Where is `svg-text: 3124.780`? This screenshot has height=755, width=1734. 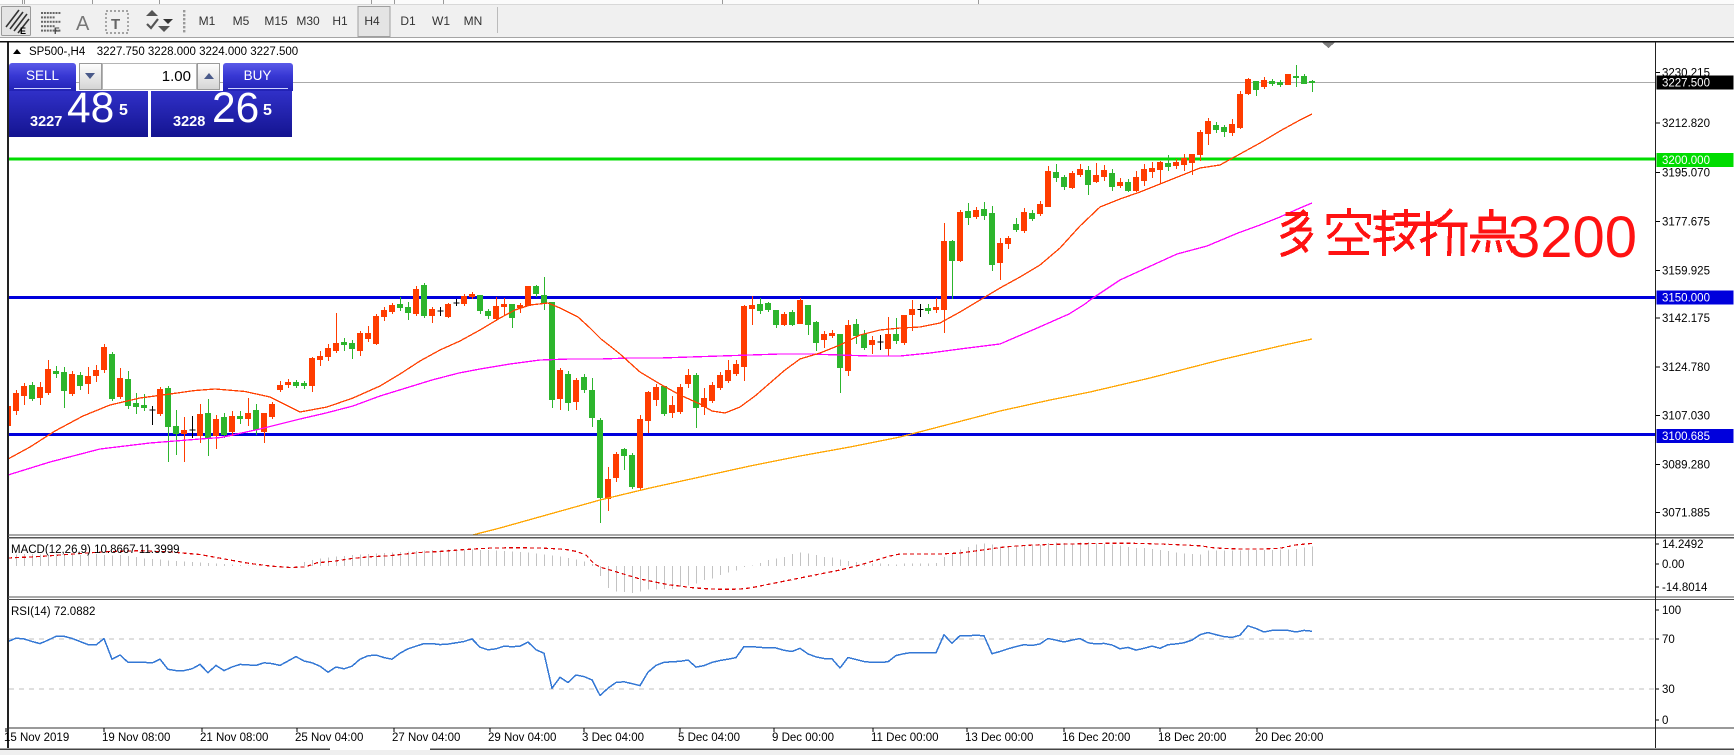
svg-text: 3124.780 is located at coordinates (1686, 368).